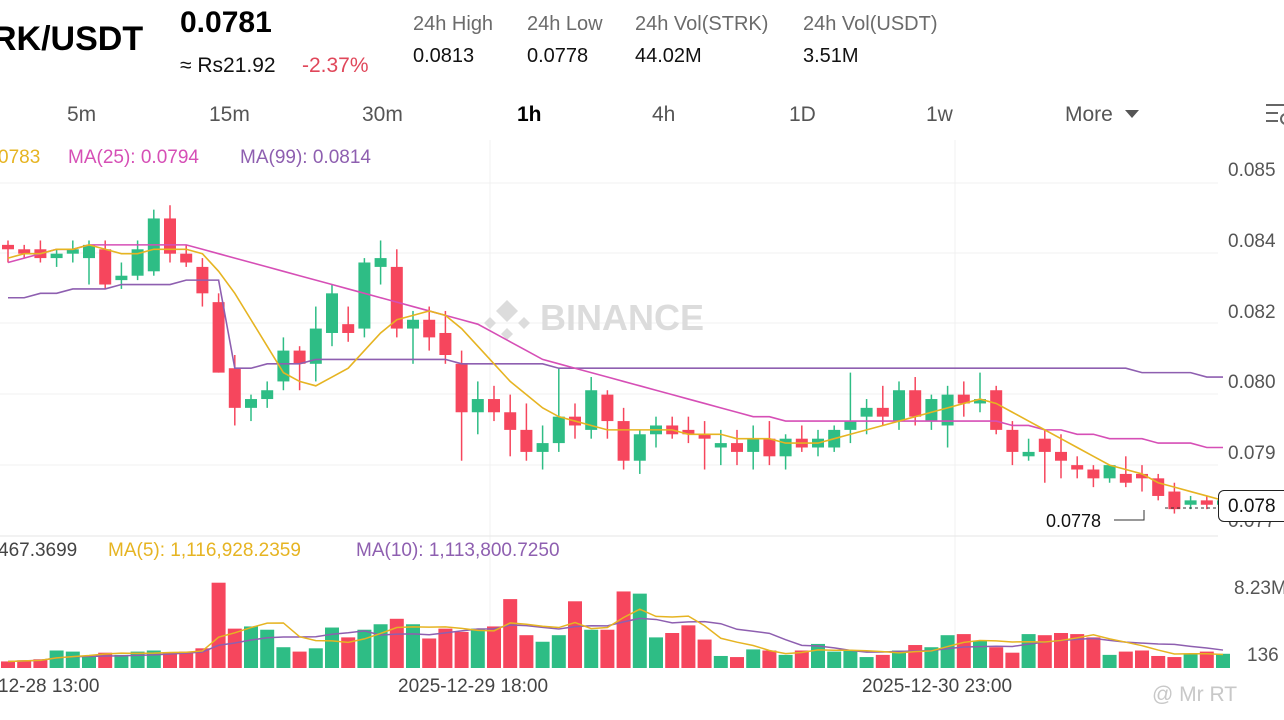  What do you see at coordinates (382, 114) in the screenshot?
I see `tab-30m: 30m` at bounding box center [382, 114].